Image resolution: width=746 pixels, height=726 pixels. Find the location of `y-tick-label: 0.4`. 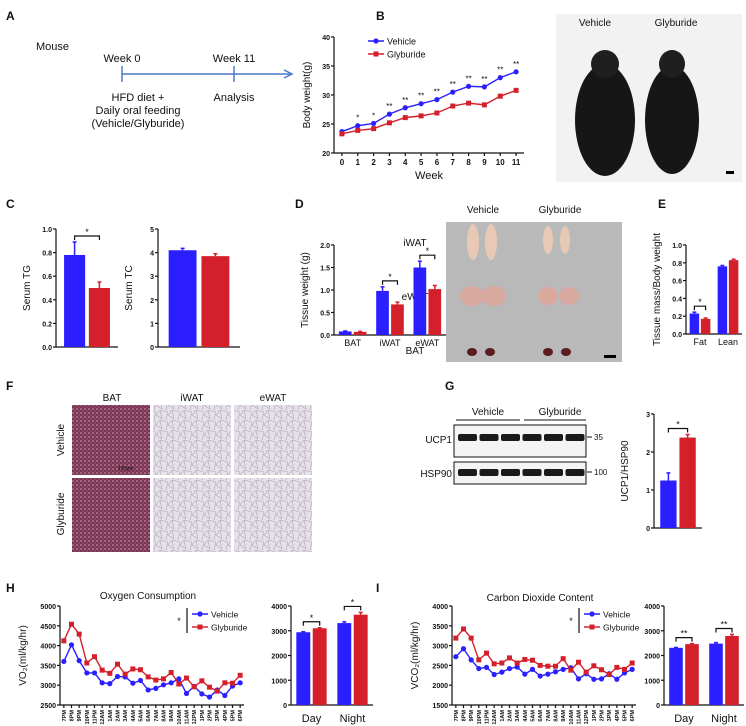

y-tick-label: 0.4 is located at coordinates (47, 301).